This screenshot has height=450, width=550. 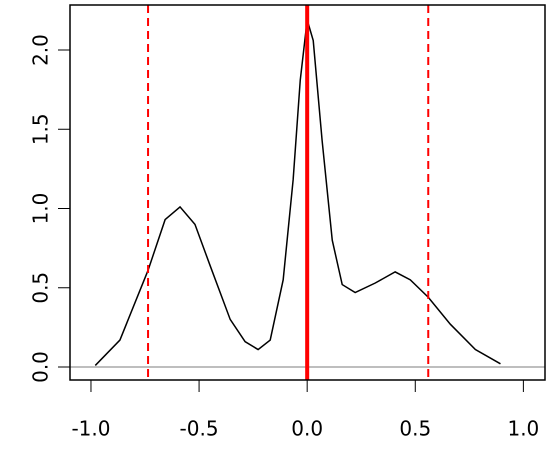 What do you see at coordinates (41, 50) in the screenshot?
I see `y-tick-label: 2.0` at bounding box center [41, 50].